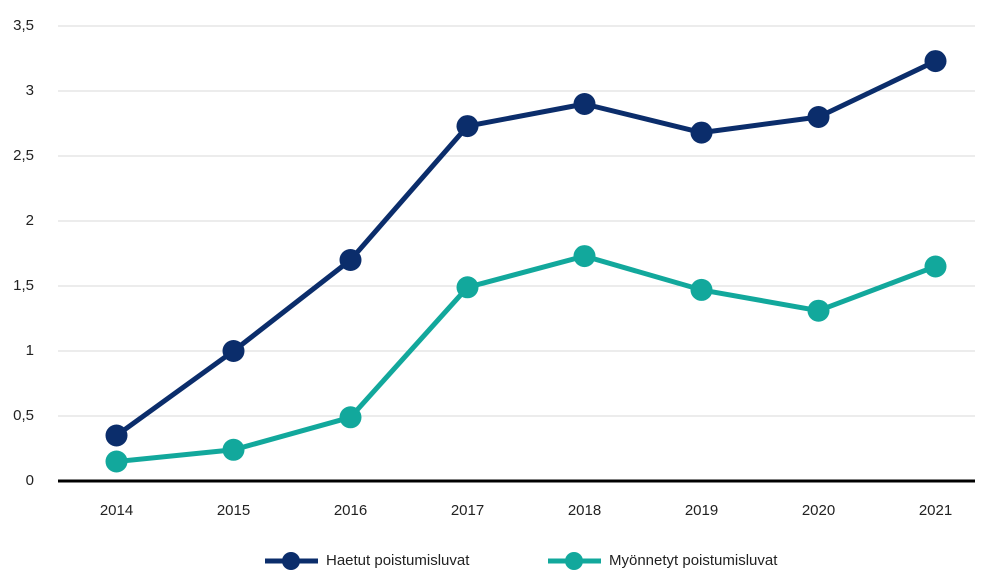 The image size is (981, 574). I want to click on y-tick-label: 3,5, so click(23, 25).